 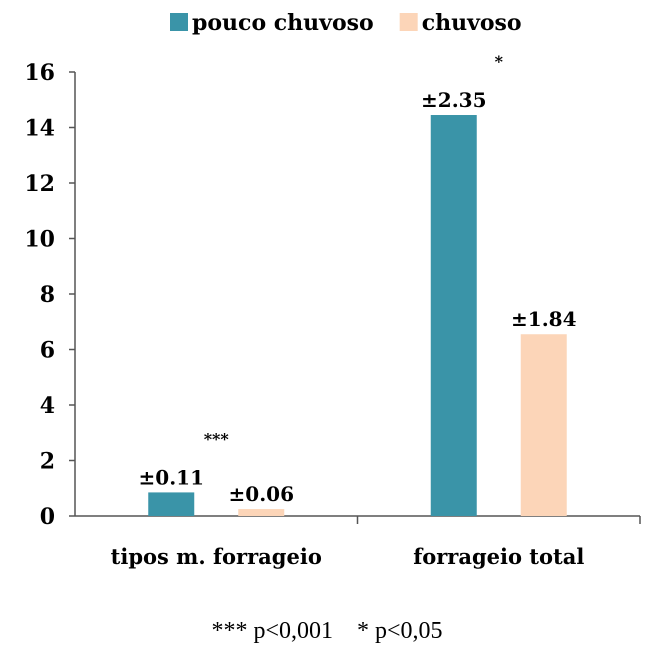 What do you see at coordinates (47, 295) in the screenshot?
I see `y-tick-label: 8` at bounding box center [47, 295].